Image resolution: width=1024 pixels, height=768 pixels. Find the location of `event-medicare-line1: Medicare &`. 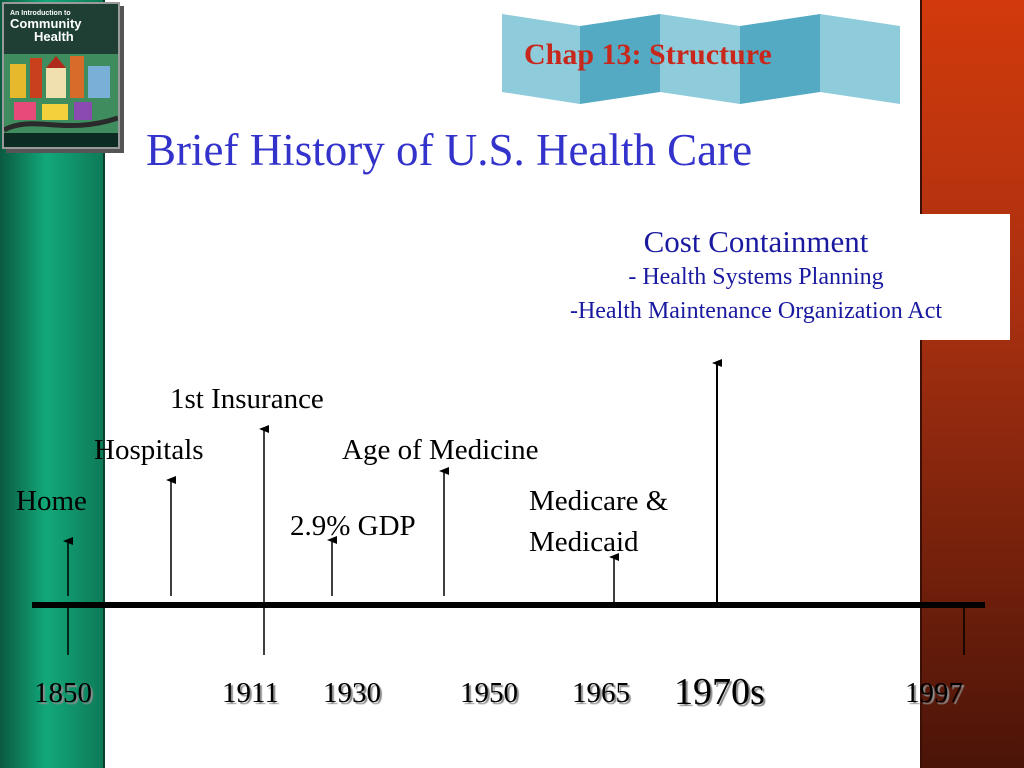

event-medicare-line1: Medicare & is located at coordinates (599, 501).